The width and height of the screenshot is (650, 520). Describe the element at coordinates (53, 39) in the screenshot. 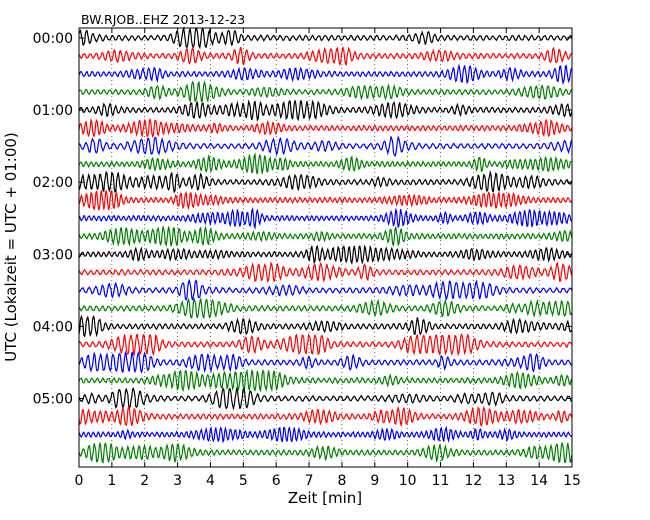

I see `y-tick-label: 00:00` at that location.